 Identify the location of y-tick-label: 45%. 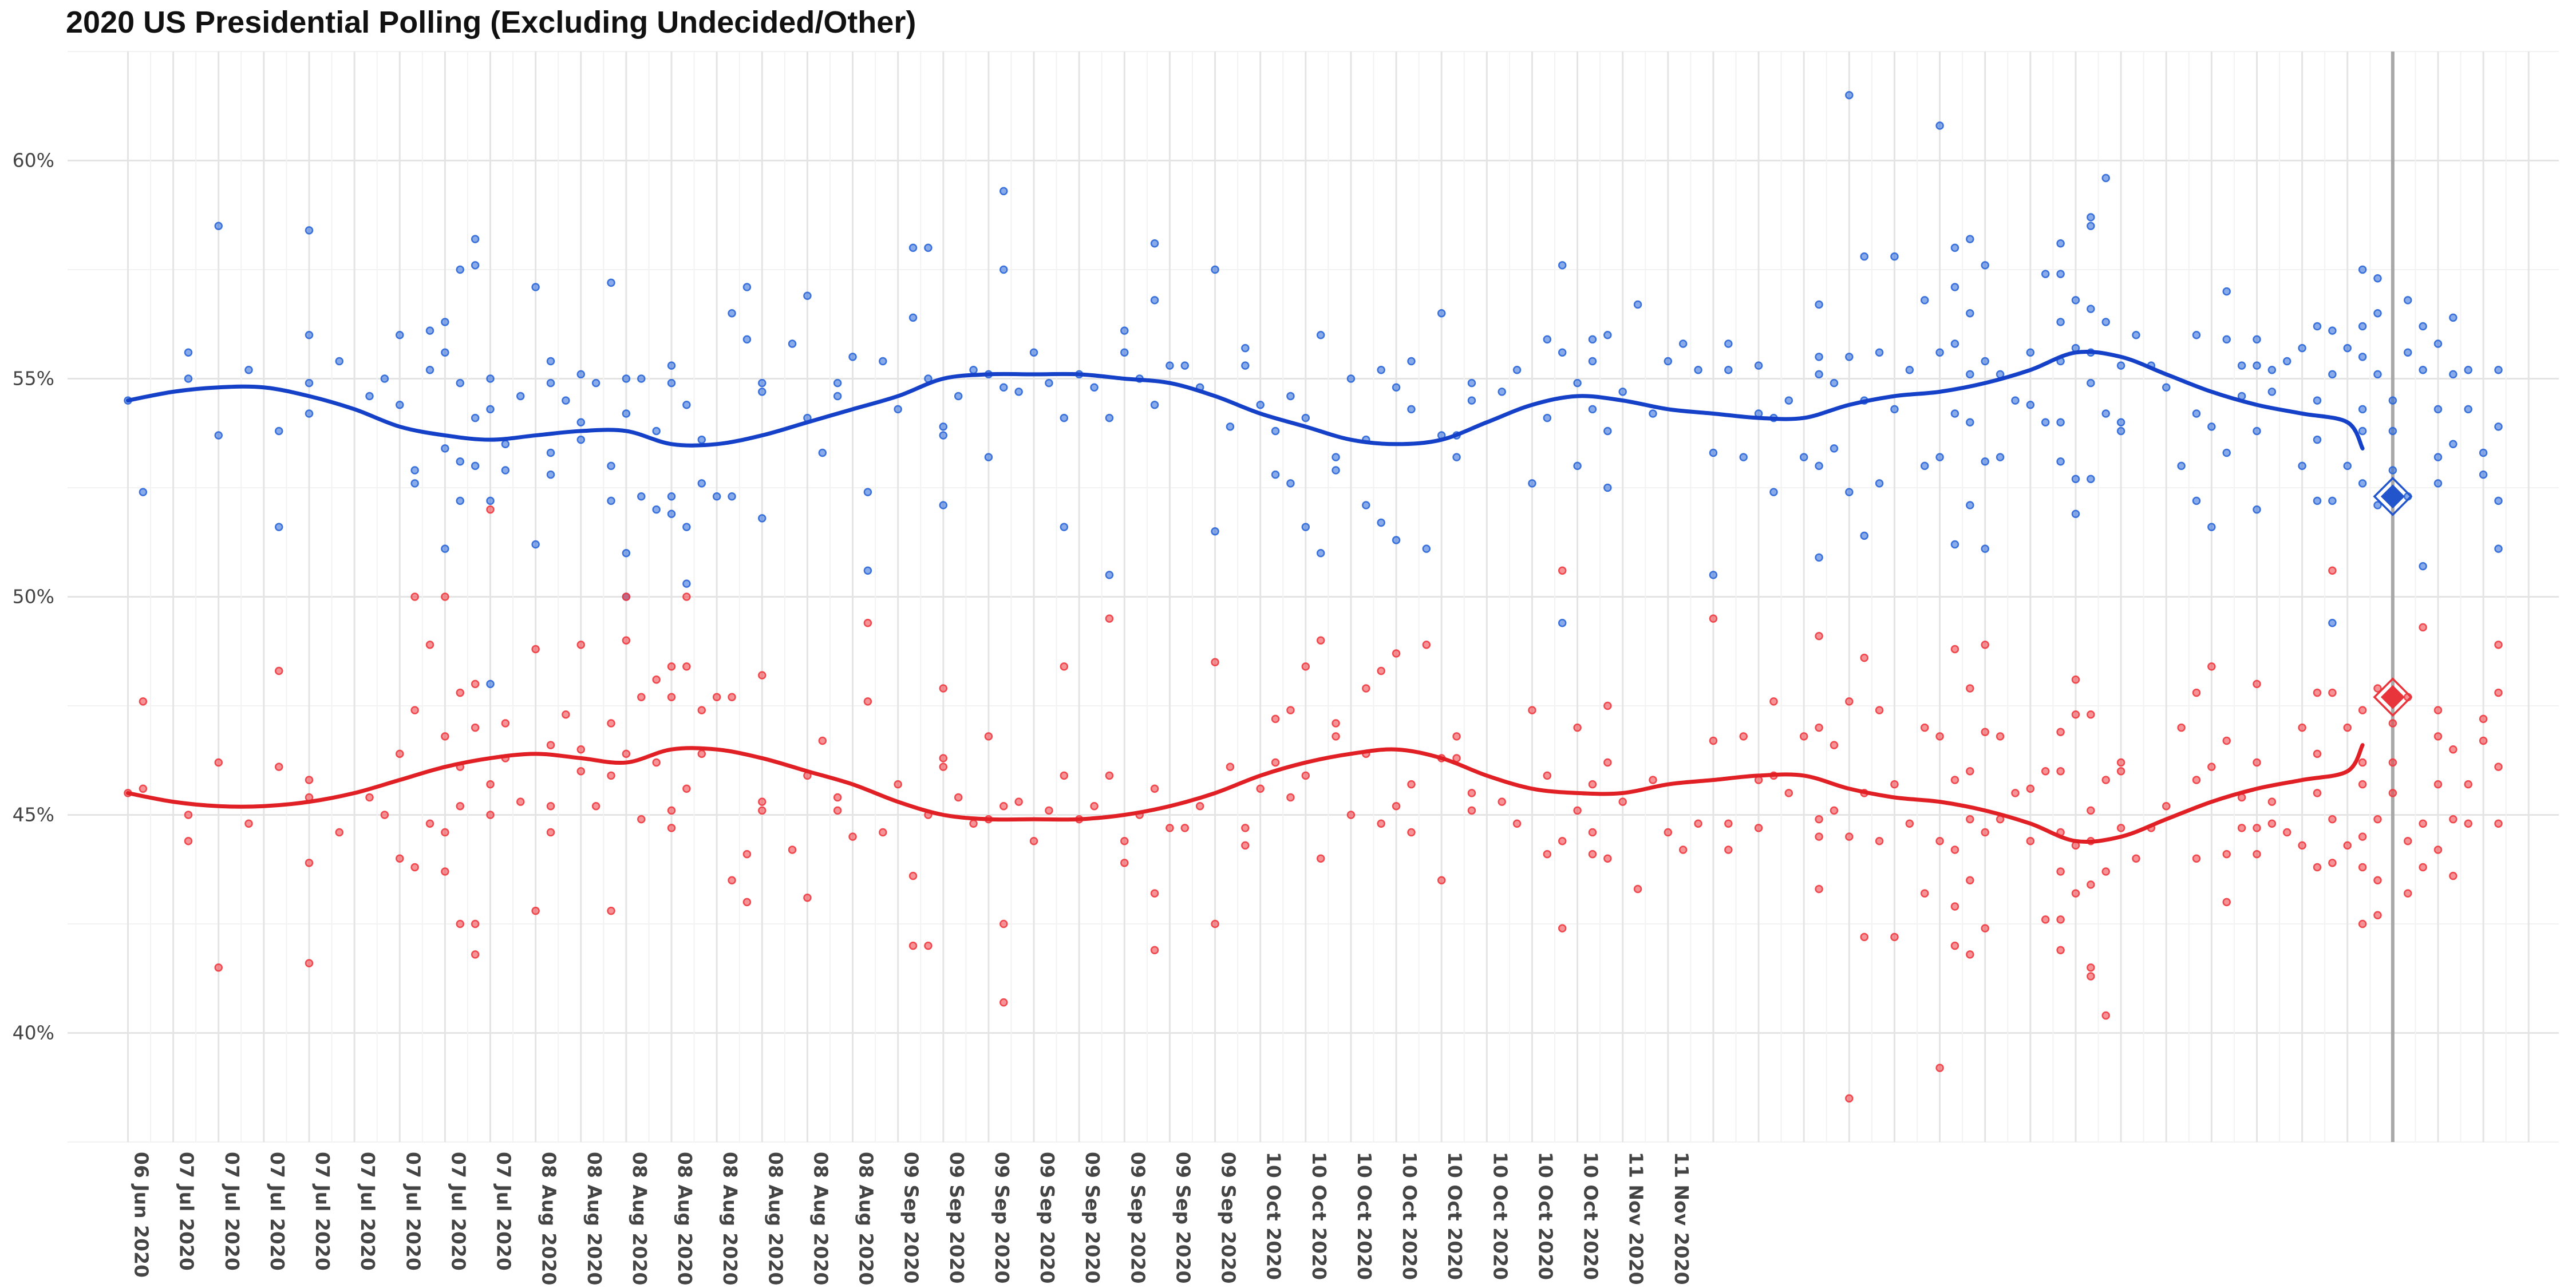
(33, 815).